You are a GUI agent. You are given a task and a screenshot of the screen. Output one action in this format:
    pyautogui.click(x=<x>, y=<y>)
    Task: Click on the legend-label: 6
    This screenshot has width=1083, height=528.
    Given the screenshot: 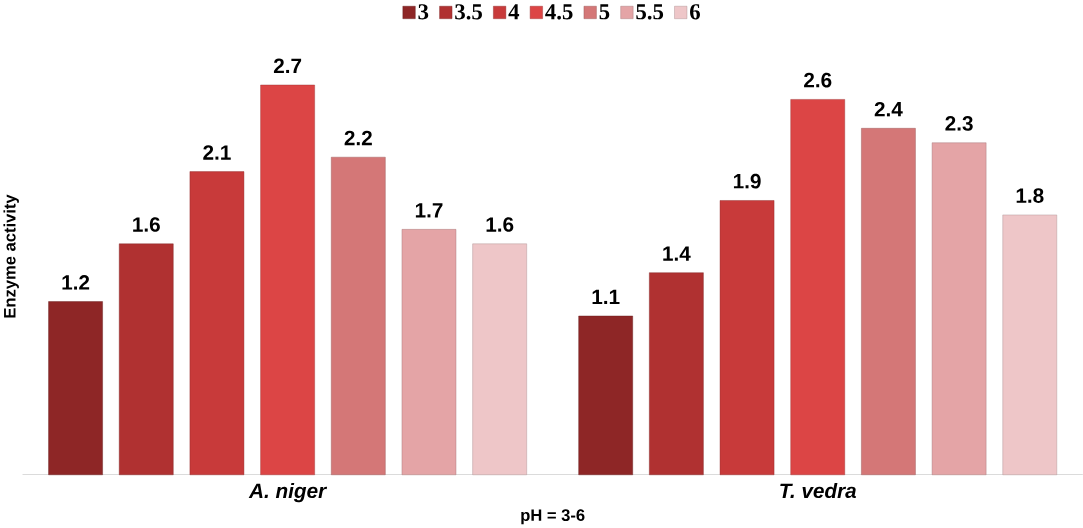 What is the action you would take?
    pyautogui.click(x=695, y=12)
    